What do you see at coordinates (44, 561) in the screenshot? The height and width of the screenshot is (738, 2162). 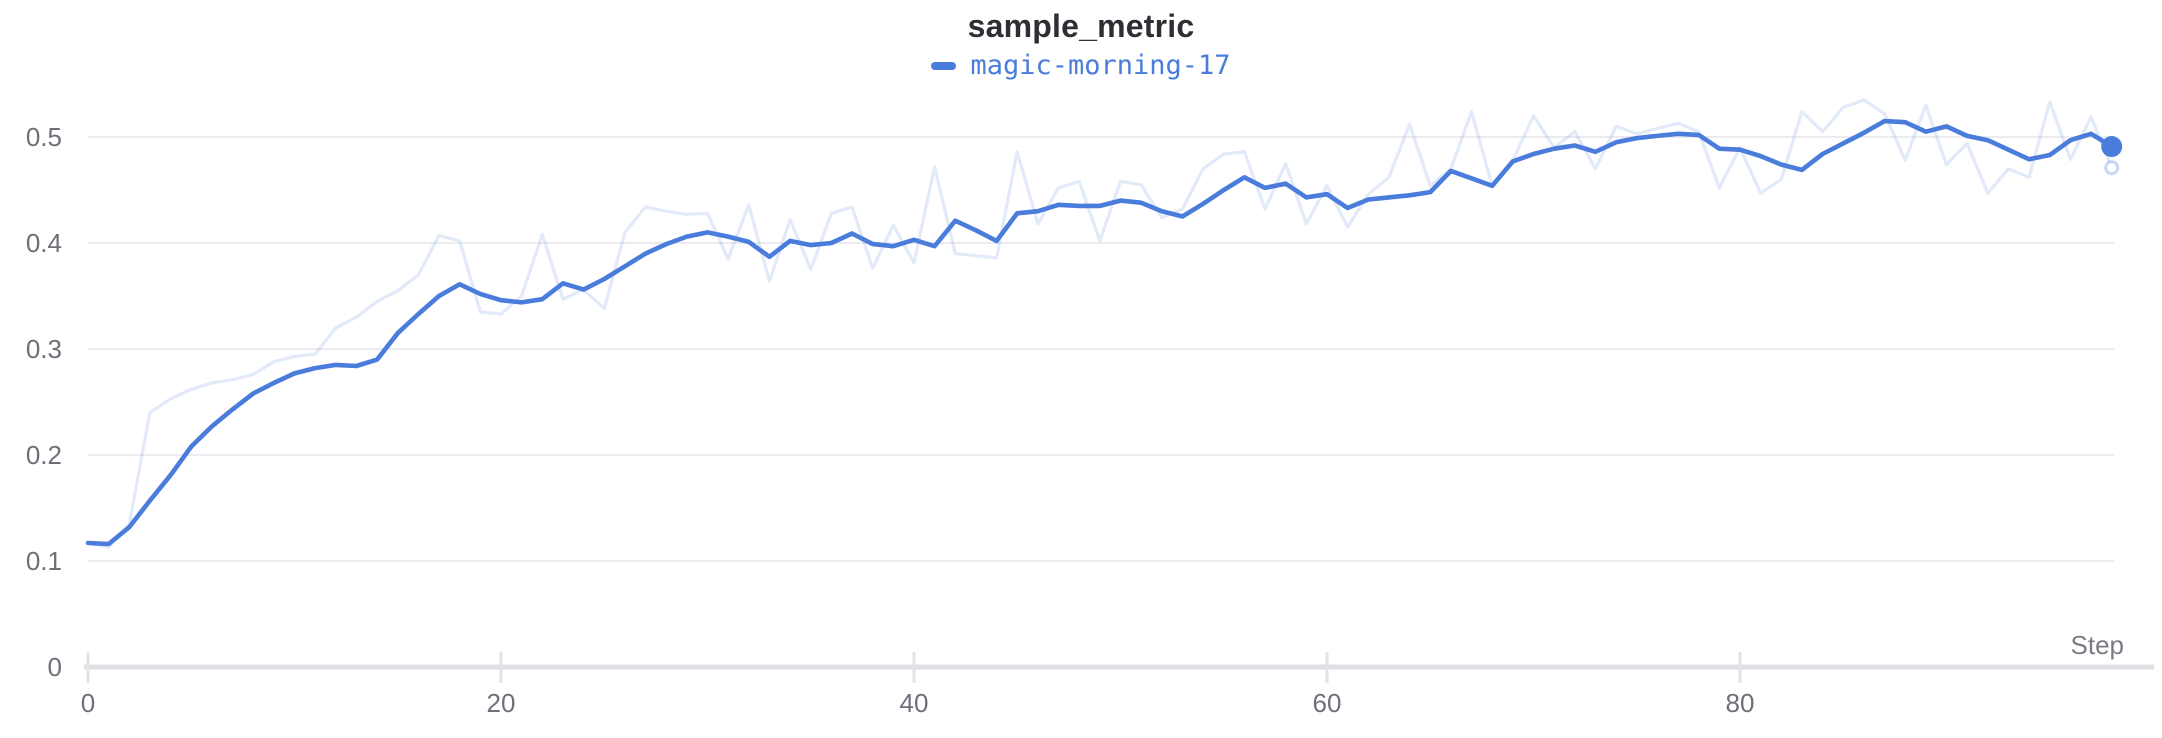 I see `y-tick-label: 0.1` at bounding box center [44, 561].